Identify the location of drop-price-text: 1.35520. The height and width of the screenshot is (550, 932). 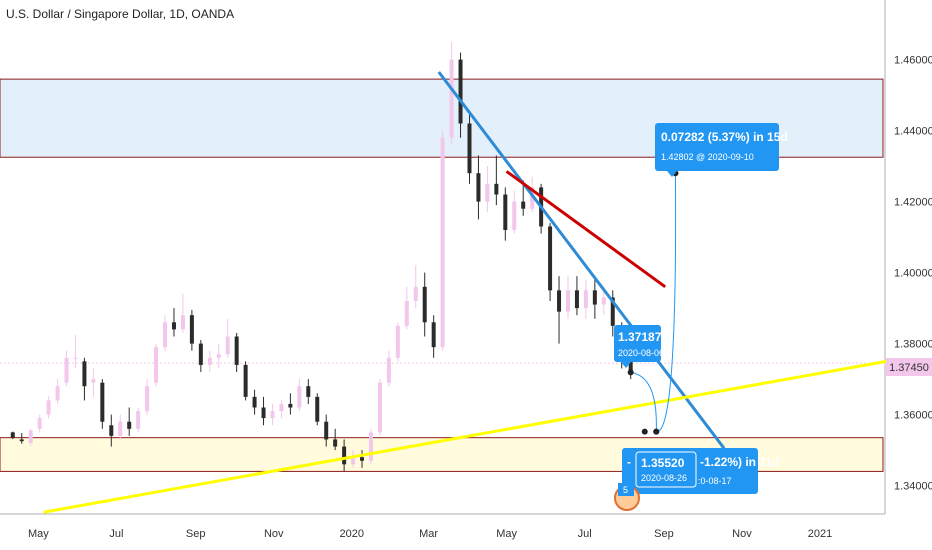
(663, 463).